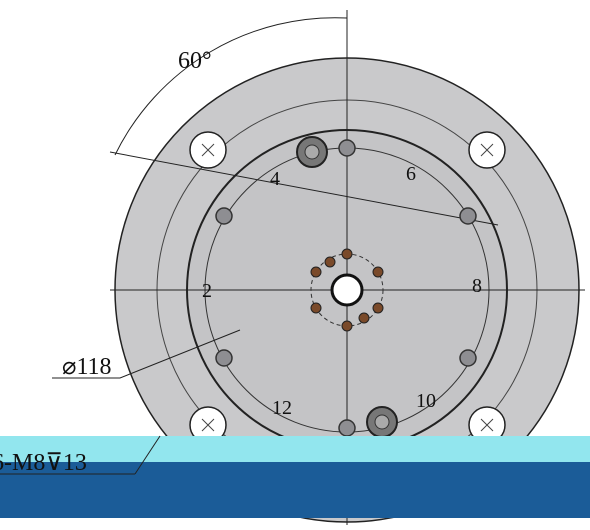 The width and height of the screenshot is (590, 530). I want to click on screws, so click(347, 287).